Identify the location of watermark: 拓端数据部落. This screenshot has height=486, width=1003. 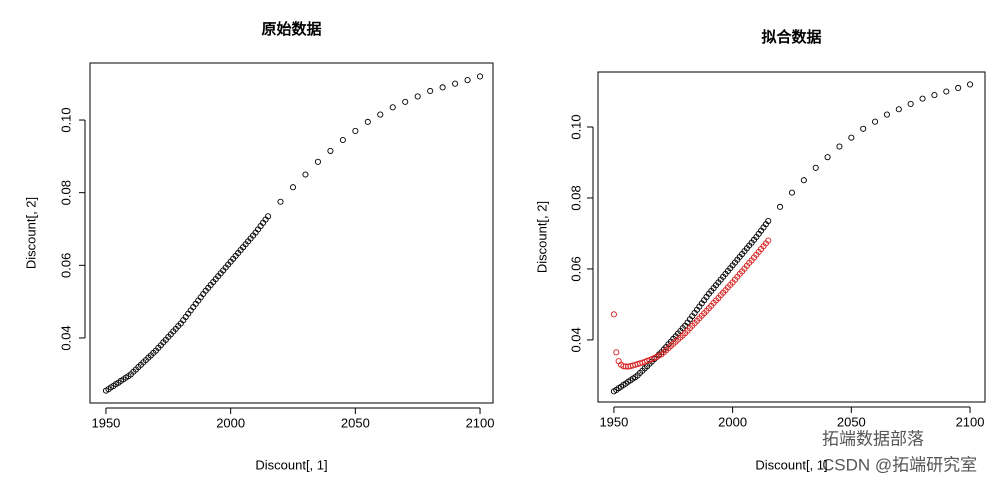
(873, 438).